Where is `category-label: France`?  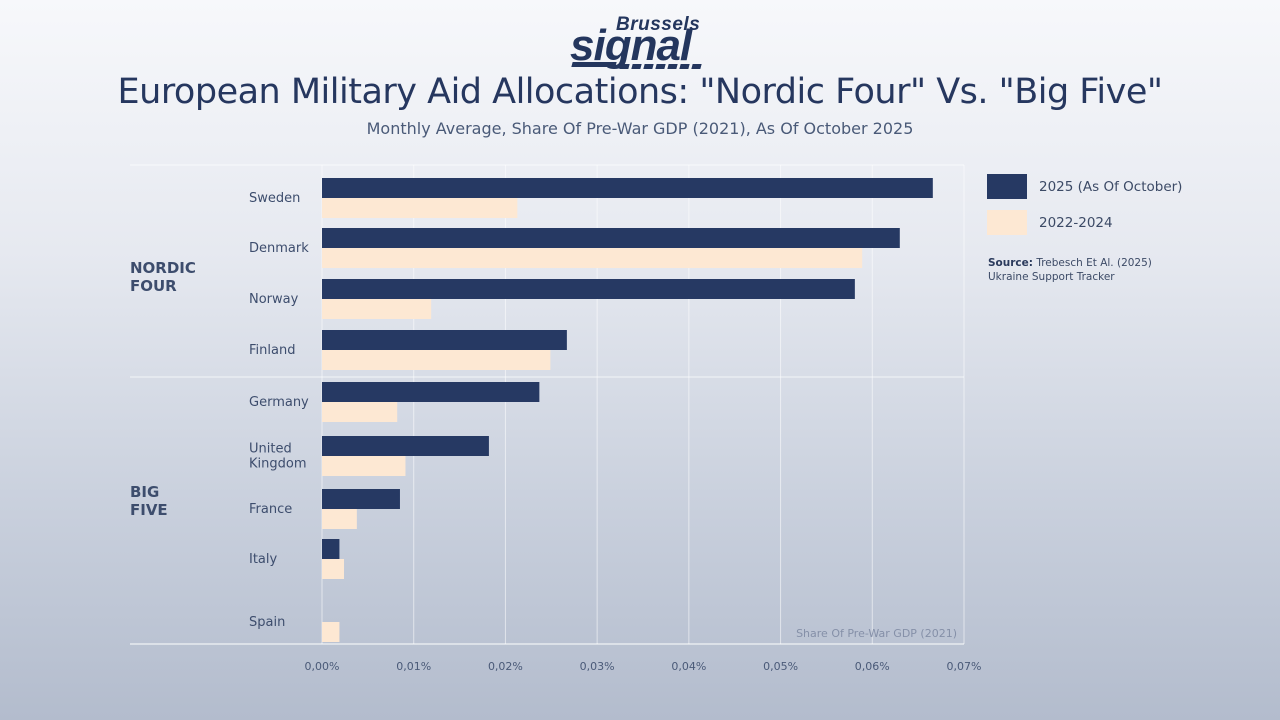
category-label: France is located at coordinates (270, 509).